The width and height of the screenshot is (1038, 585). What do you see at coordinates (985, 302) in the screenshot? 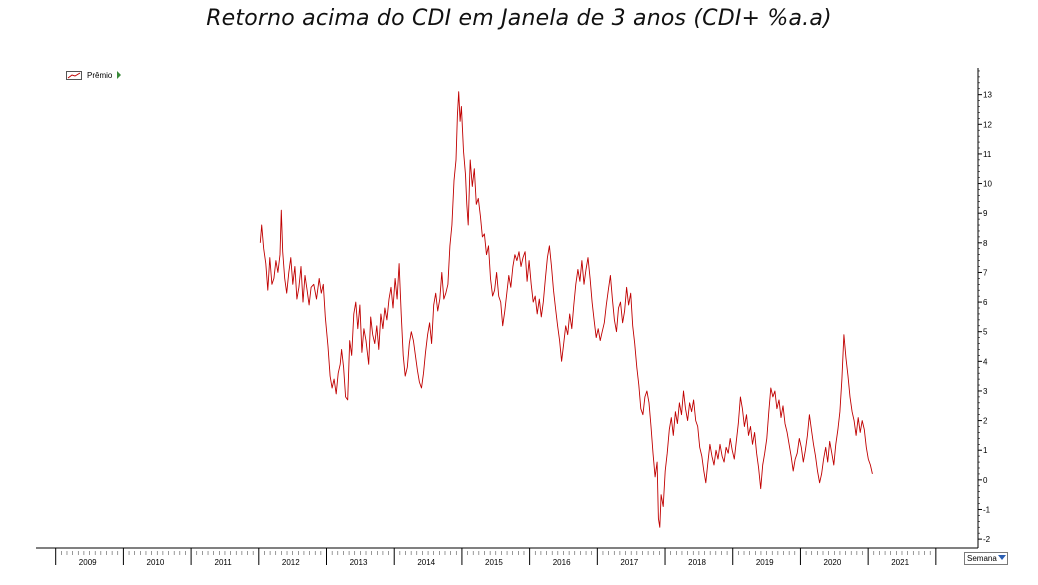
I see `y-tick-label: 6` at bounding box center [985, 302].